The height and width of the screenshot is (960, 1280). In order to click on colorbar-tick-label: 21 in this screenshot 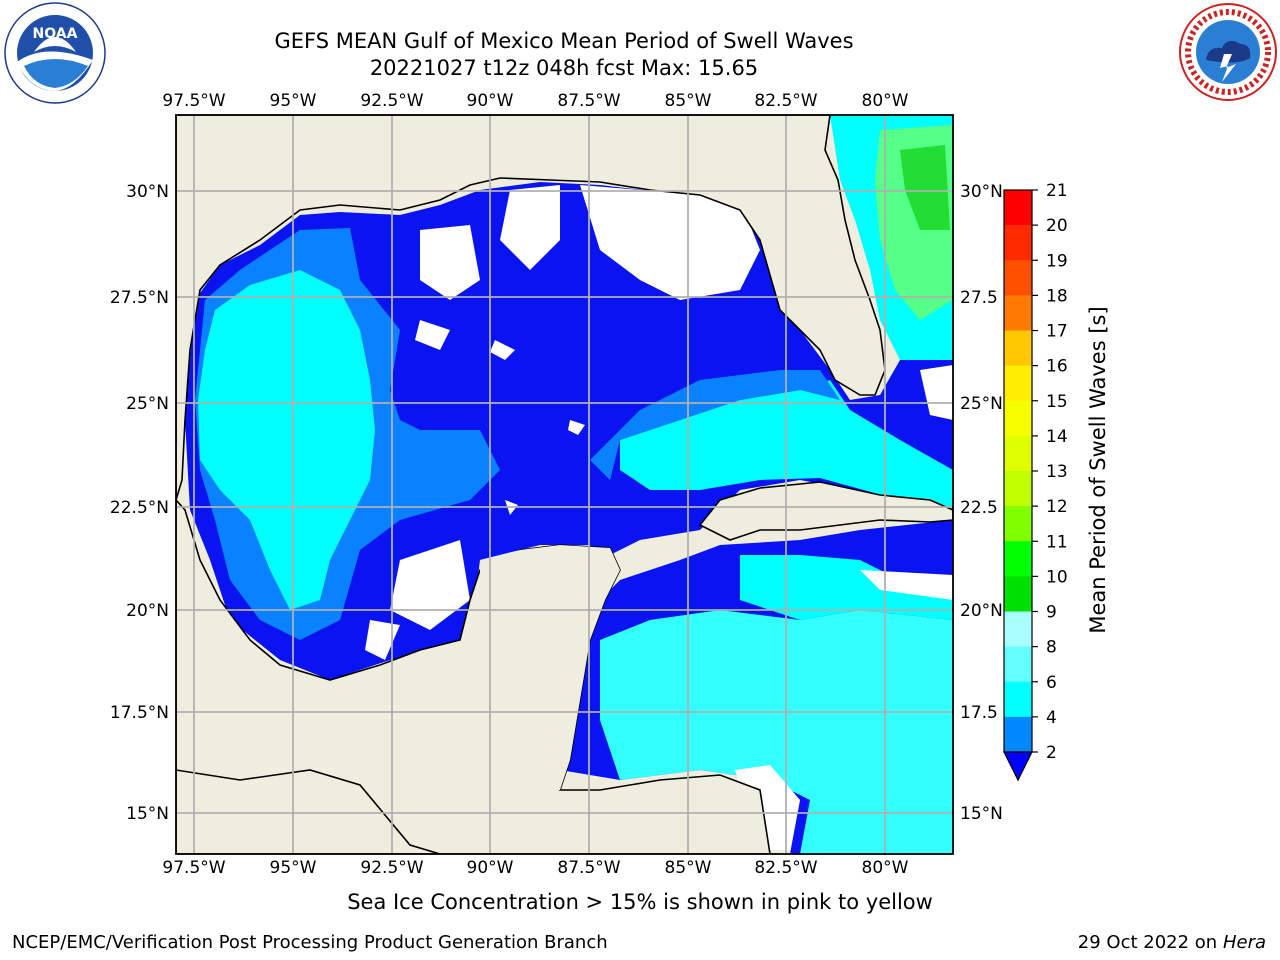, I will do `click(1057, 191)`.